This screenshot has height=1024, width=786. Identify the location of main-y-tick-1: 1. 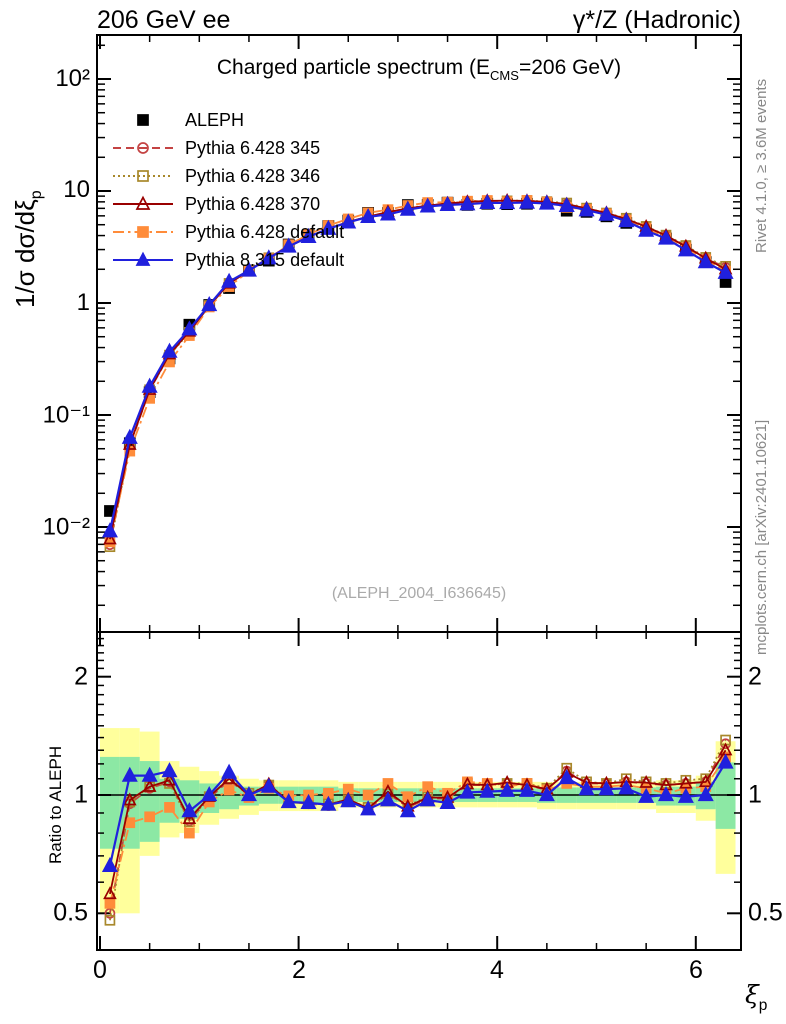
(83, 302).